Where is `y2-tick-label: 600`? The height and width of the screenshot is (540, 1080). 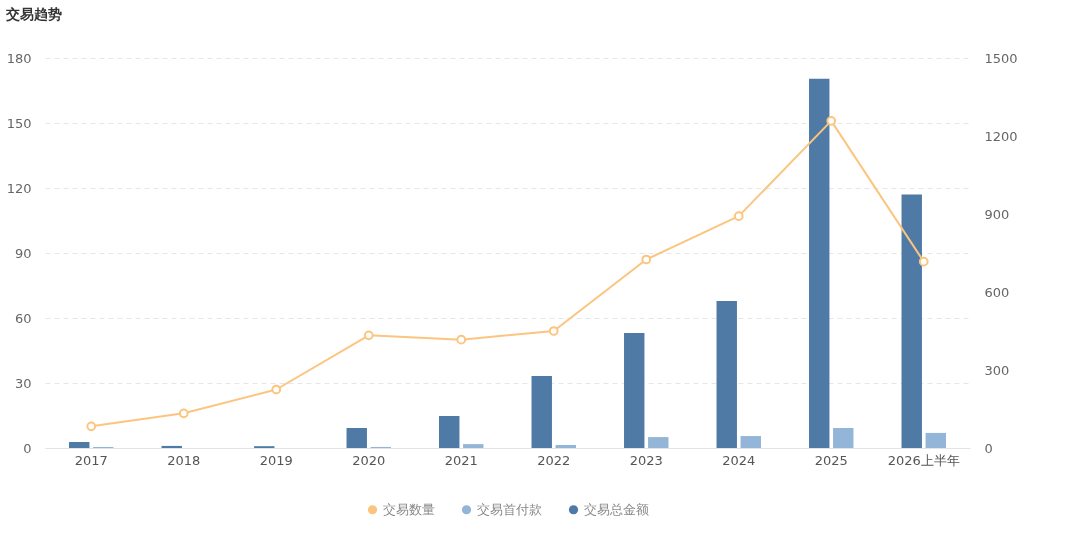 y2-tick-label: 600 is located at coordinates (997, 292).